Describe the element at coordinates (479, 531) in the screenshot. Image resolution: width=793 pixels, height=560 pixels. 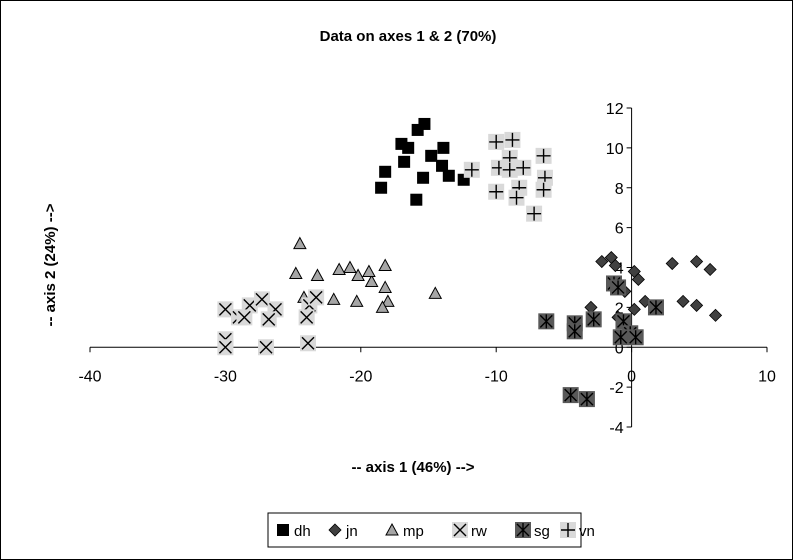
I see `legend-label-rw: rw` at that location.